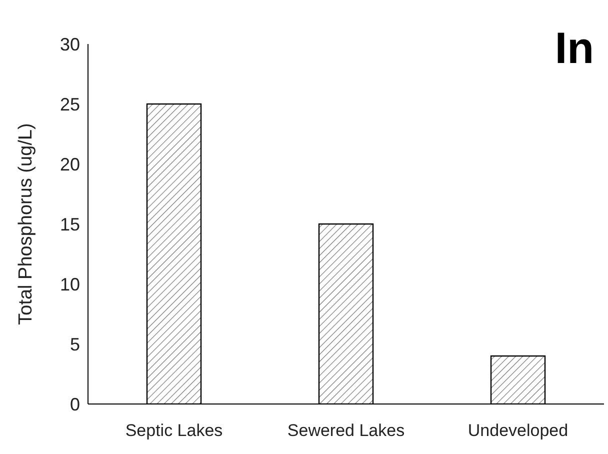 This screenshot has height=454, width=608. Describe the element at coordinates (518, 430) in the screenshot. I see `x-tick-label: Undeveloped` at that location.